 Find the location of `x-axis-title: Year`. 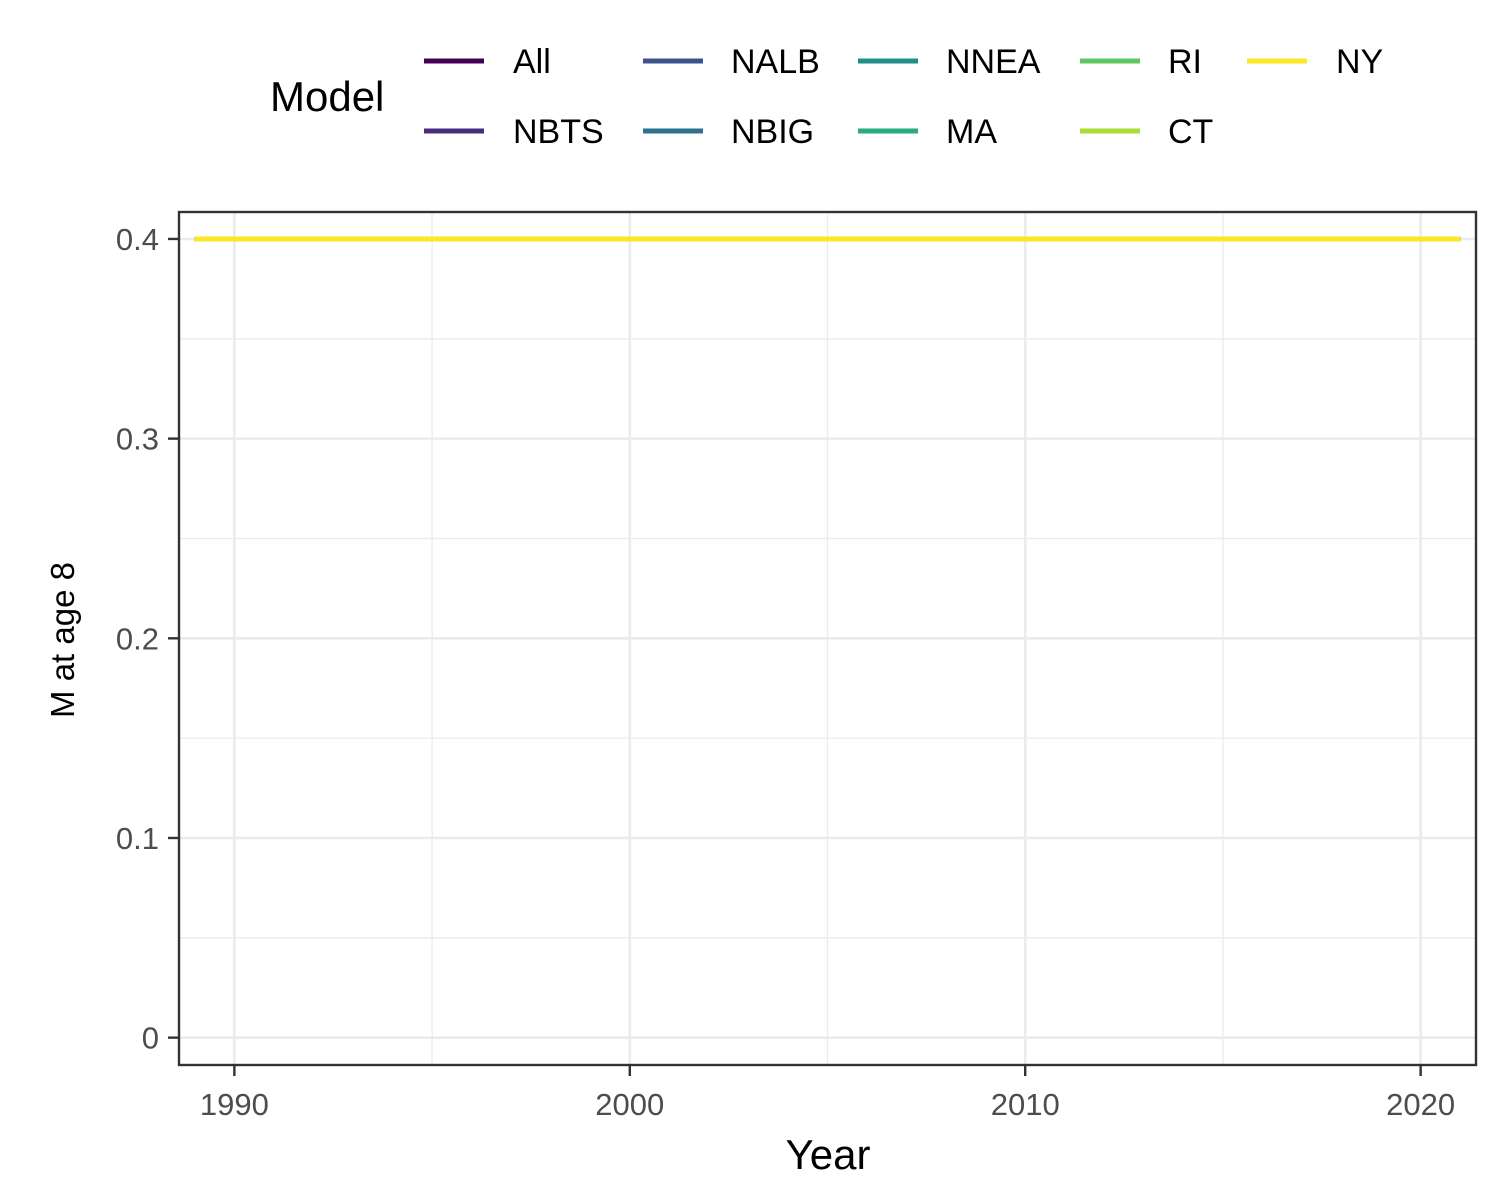

x-axis-title: Year is located at coordinates (828, 1154).